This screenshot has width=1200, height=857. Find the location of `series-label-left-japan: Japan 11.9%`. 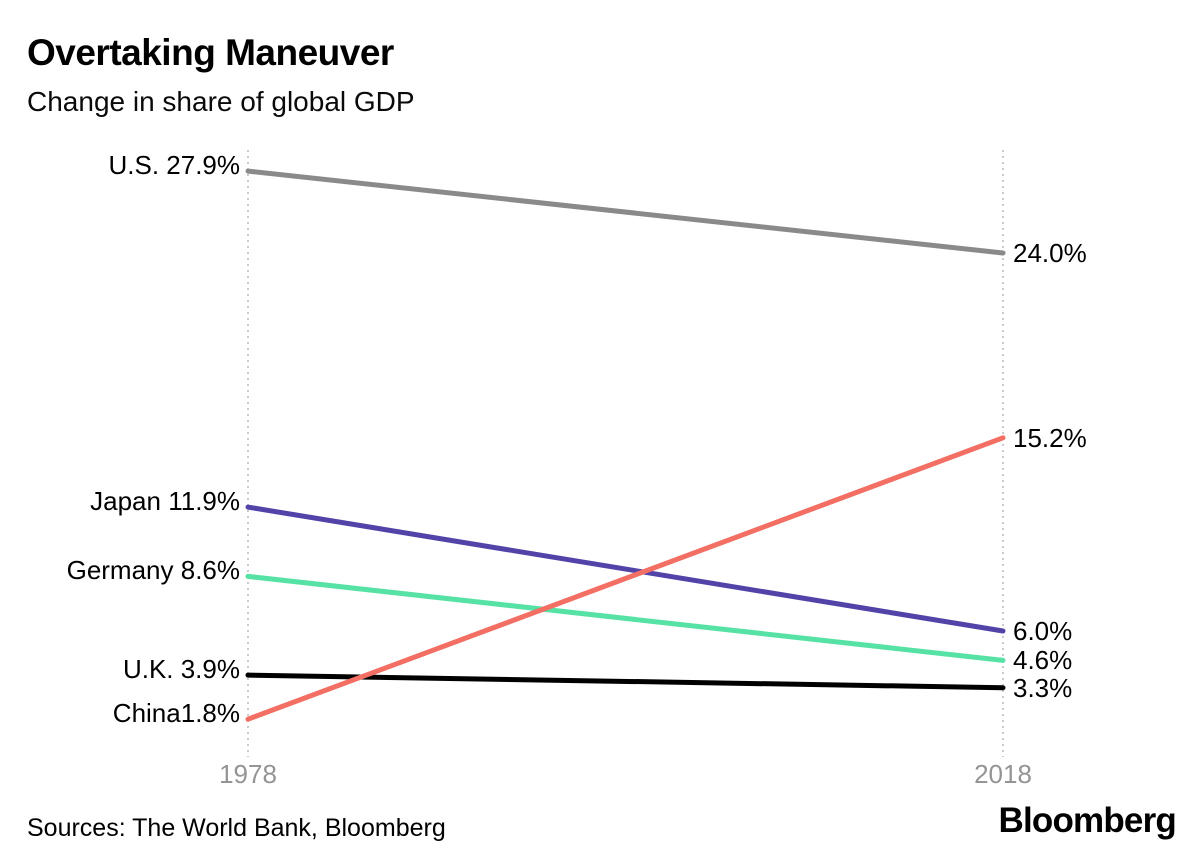

series-label-left-japan: Japan 11.9% is located at coordinates (165, 501).